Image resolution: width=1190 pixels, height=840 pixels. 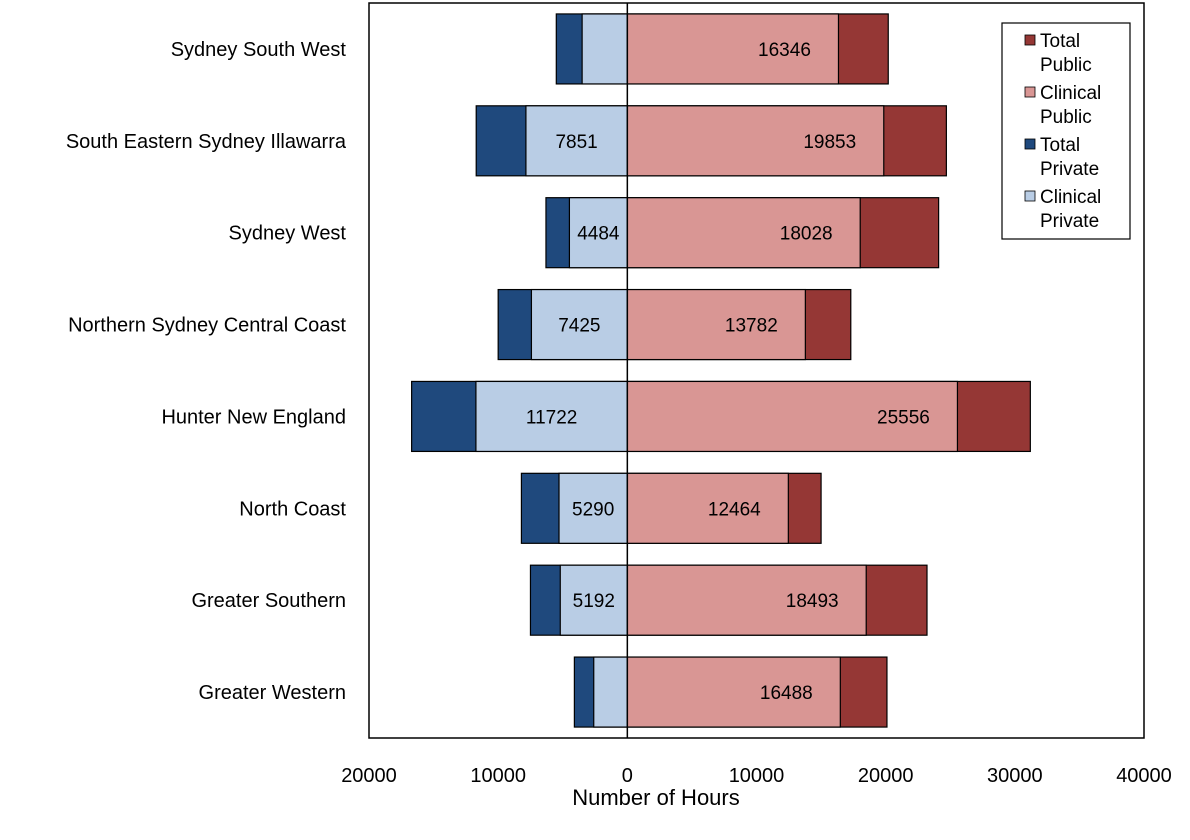 I want to click on x-axis-title: Number of Hours, so click(x=656, y=797).